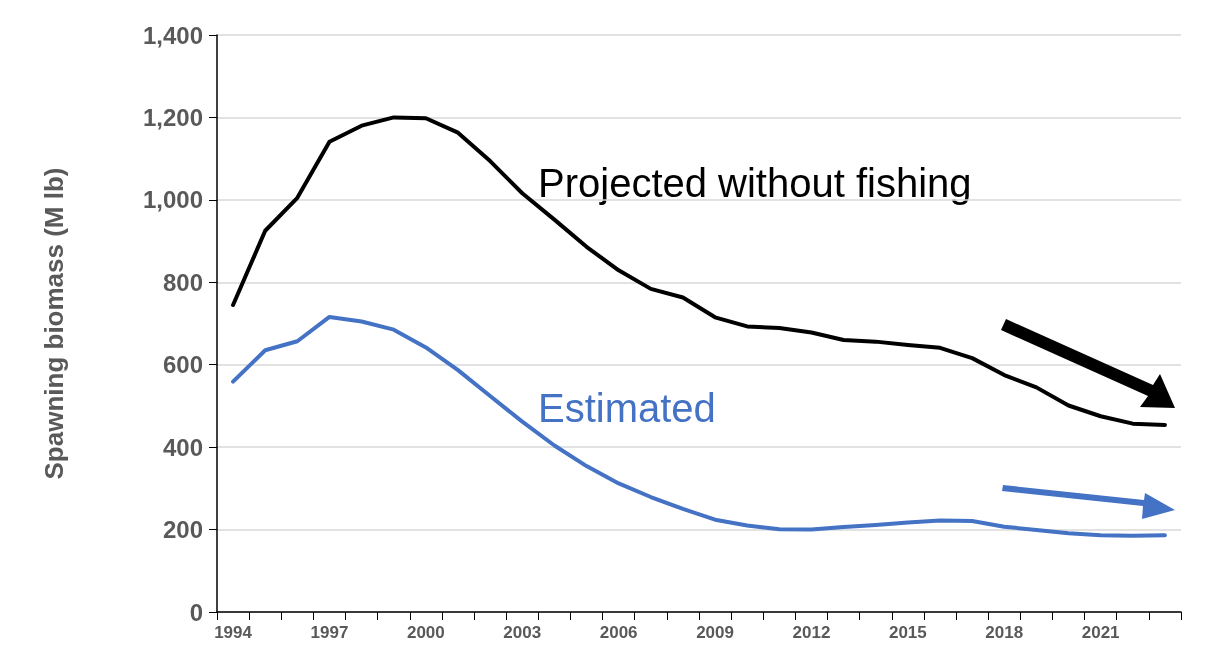 The image size is (1211, 662). What do you see at coordinates (907, 632) in the screenshot?
I see `x-tick-label: 2015` at bounding box center [907, 632].